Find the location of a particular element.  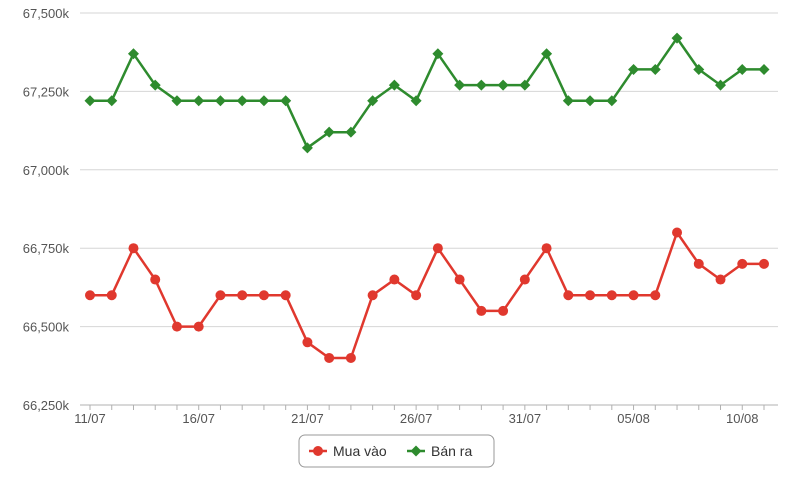

legend-item-2: Bán ra is located at coordinates (451, 451).